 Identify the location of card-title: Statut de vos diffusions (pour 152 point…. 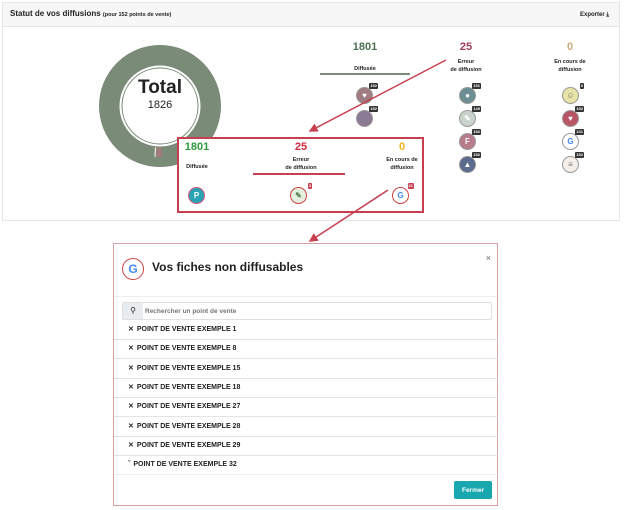
(90, 13).